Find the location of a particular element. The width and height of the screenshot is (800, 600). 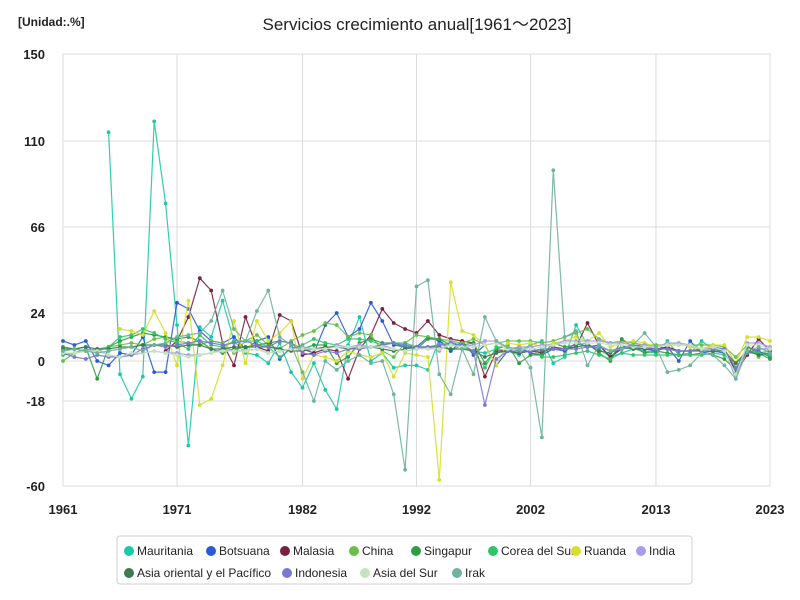

legend-item: India is located at coordinates (655, 551).